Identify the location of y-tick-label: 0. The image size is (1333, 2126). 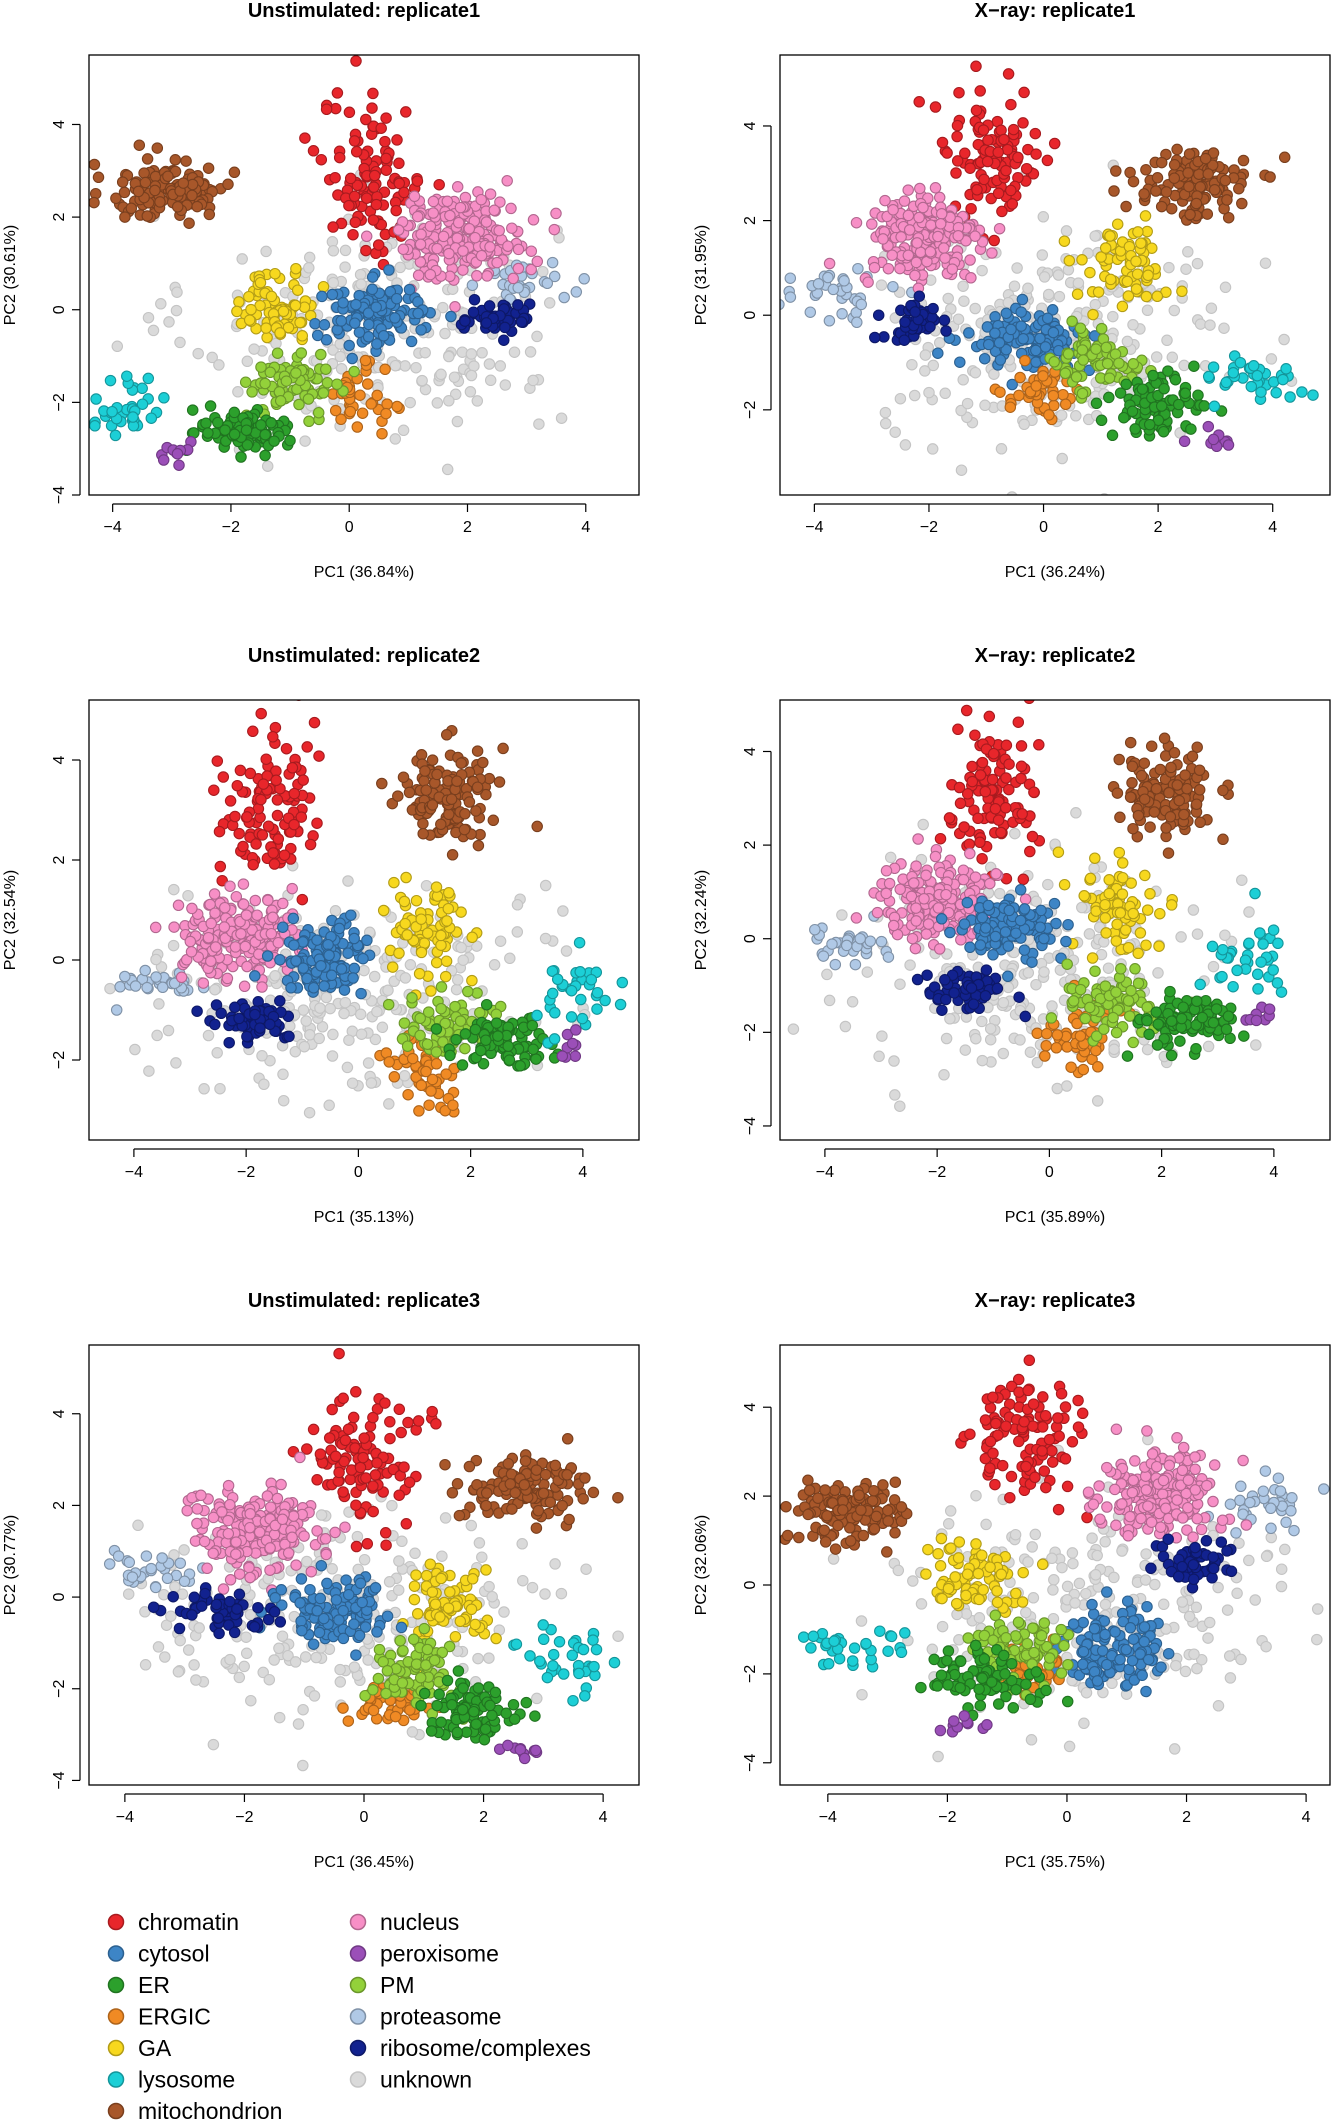
(750, 315).